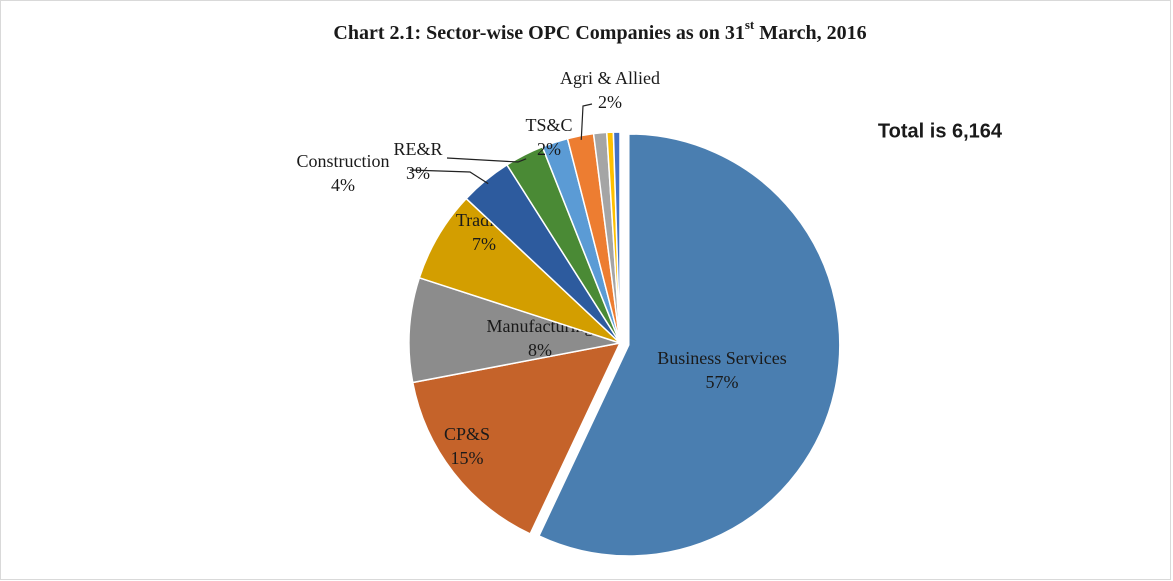 The width and height of the screenshot is (1173, 581). What do you see at coordinates (467, 458) in the screenshot?
I see `slice-value-label: 15%` at bounding box center [467, 458].